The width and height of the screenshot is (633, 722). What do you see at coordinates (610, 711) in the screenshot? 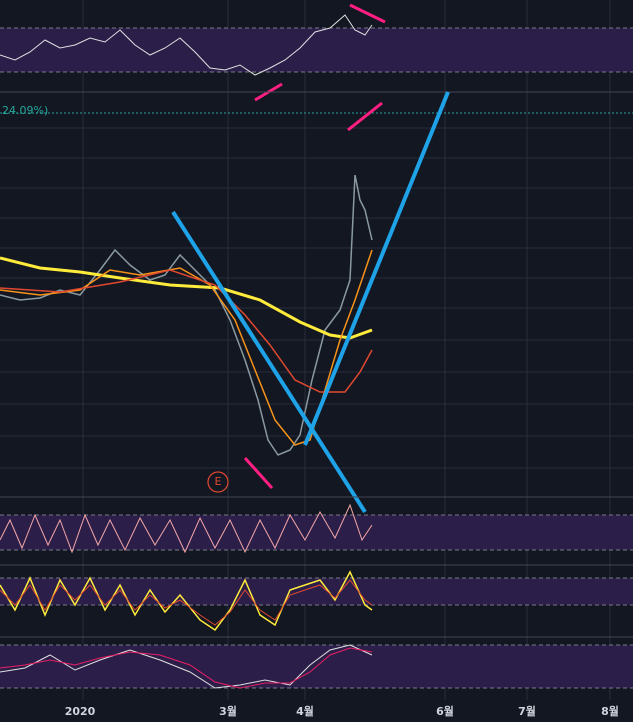
I see `time-label: 8월` at bounding box center [610, 711].